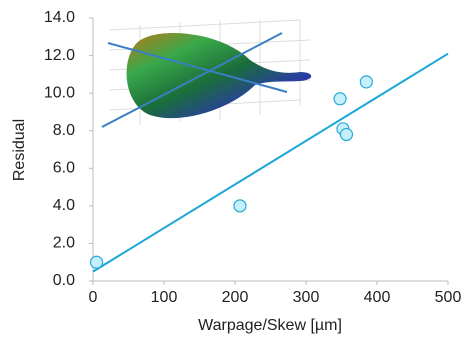 The image size is (465, 337). What do you see at coordinates (19, 150) in the screenshot?
I see `y-axis-title: Residual` at bounding box center [19, 150].